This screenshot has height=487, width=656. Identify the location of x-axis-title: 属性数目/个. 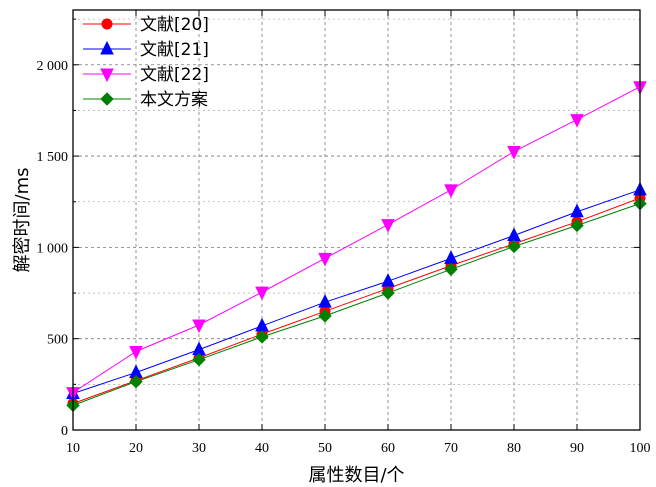
(356, 475).